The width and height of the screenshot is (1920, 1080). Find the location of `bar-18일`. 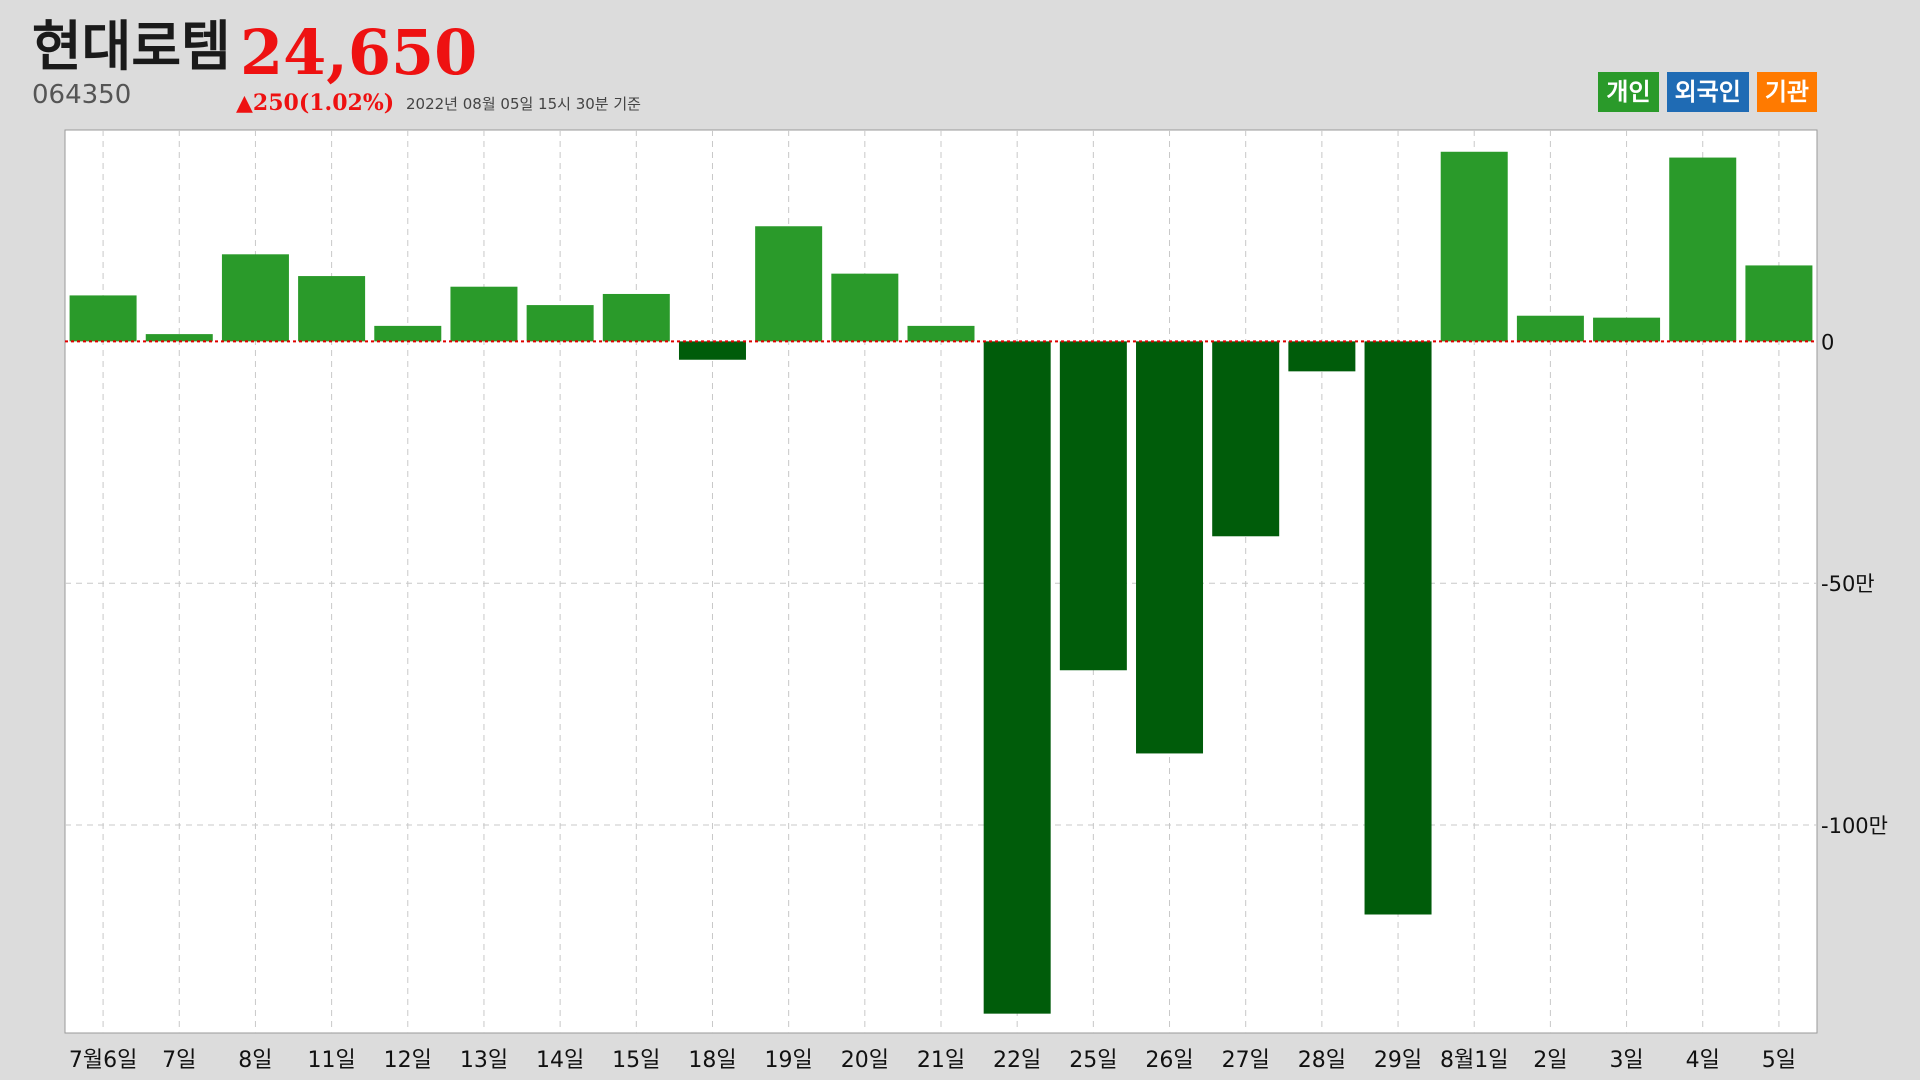

bar-18일 is located at coordinates (712, 350).